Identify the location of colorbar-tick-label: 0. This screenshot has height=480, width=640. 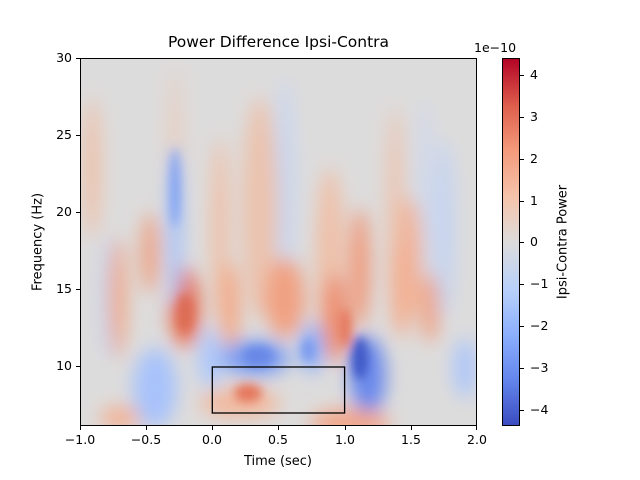
(534, 241).